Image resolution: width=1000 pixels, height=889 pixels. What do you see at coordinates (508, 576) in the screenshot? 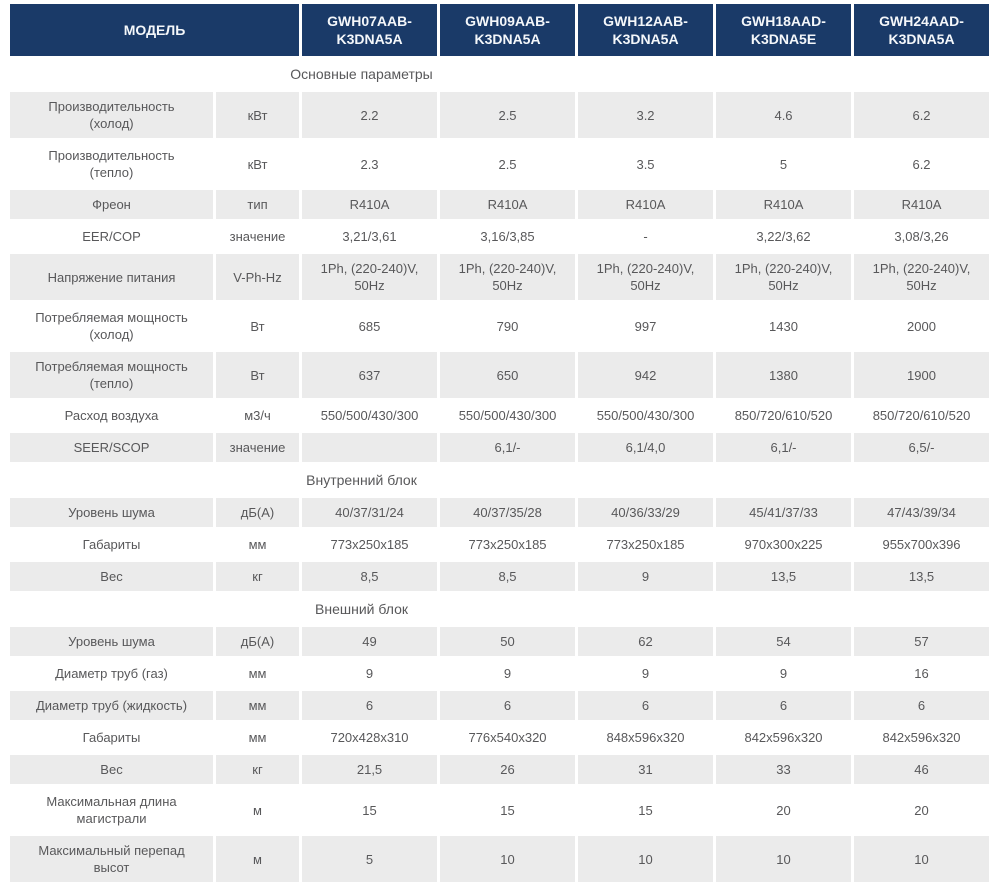
I see `value-cell: 8,5` at bounding box center [508, 576].